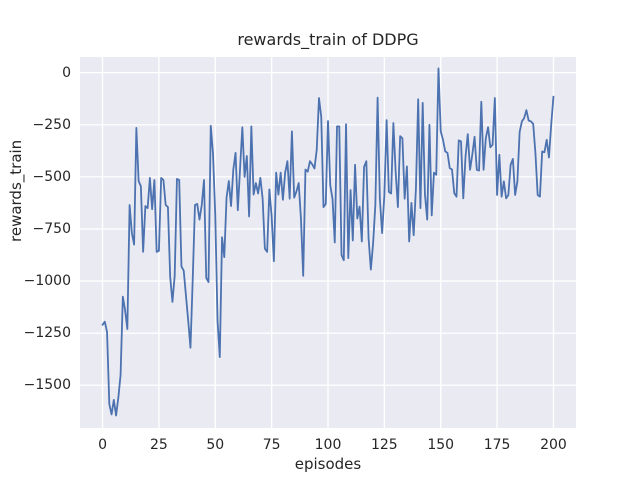  What do you see at coordinates (66, 72) in the screenshot?
I see `y-tick-label: 0` at bounding box center [66, 72].